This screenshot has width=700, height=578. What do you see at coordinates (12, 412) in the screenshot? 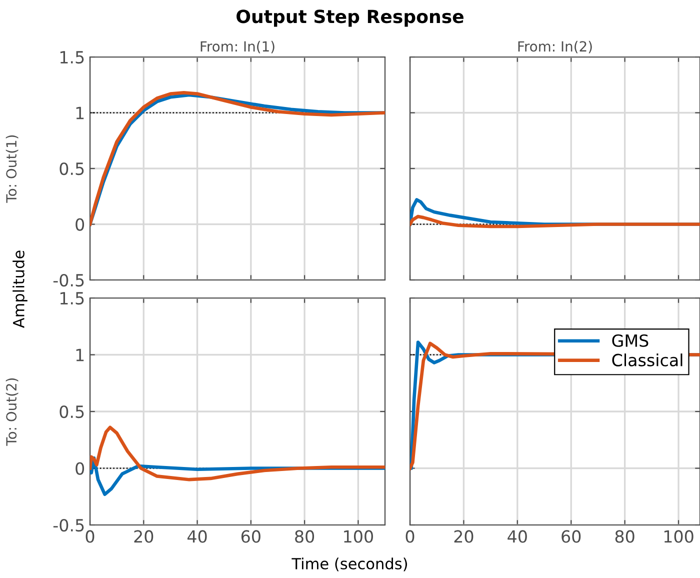
I see `y-axis-title: To: Out(2)` at bounding box center [12, 412].